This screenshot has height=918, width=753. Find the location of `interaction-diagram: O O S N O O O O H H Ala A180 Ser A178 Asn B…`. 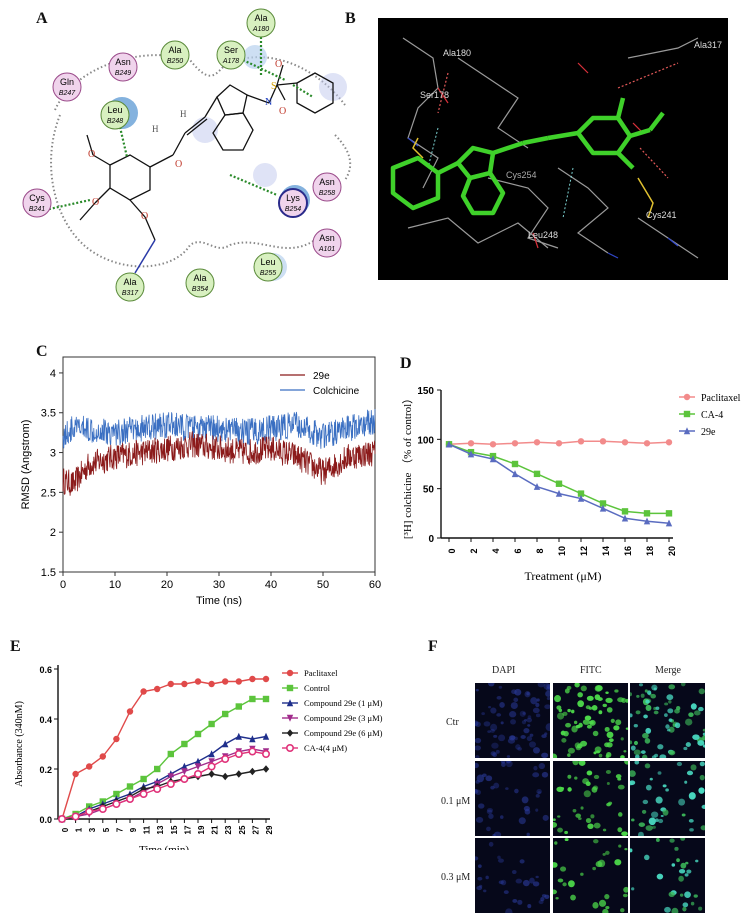

interaction-diagram: O O S N O O O O H H Ala A180 Ser A178 Asn B… is located at coordinates (187, 155).